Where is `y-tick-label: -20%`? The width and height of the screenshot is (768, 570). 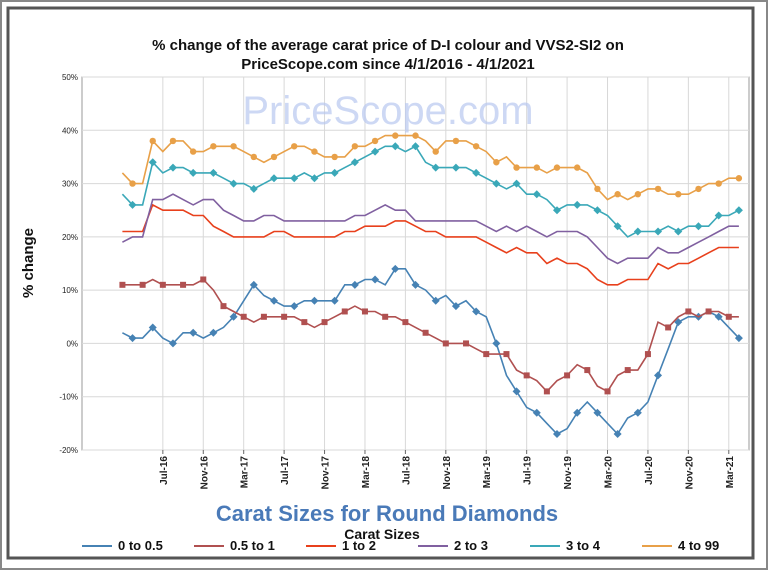 y-tick-label: -20% is located at coordinates (68, 450).